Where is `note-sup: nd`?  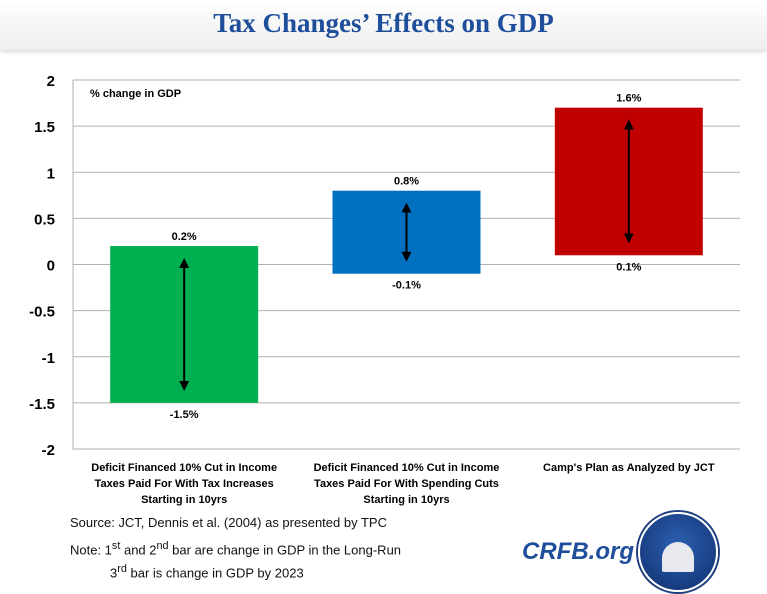
note-sup: nd is located at coordinates (162, 546).